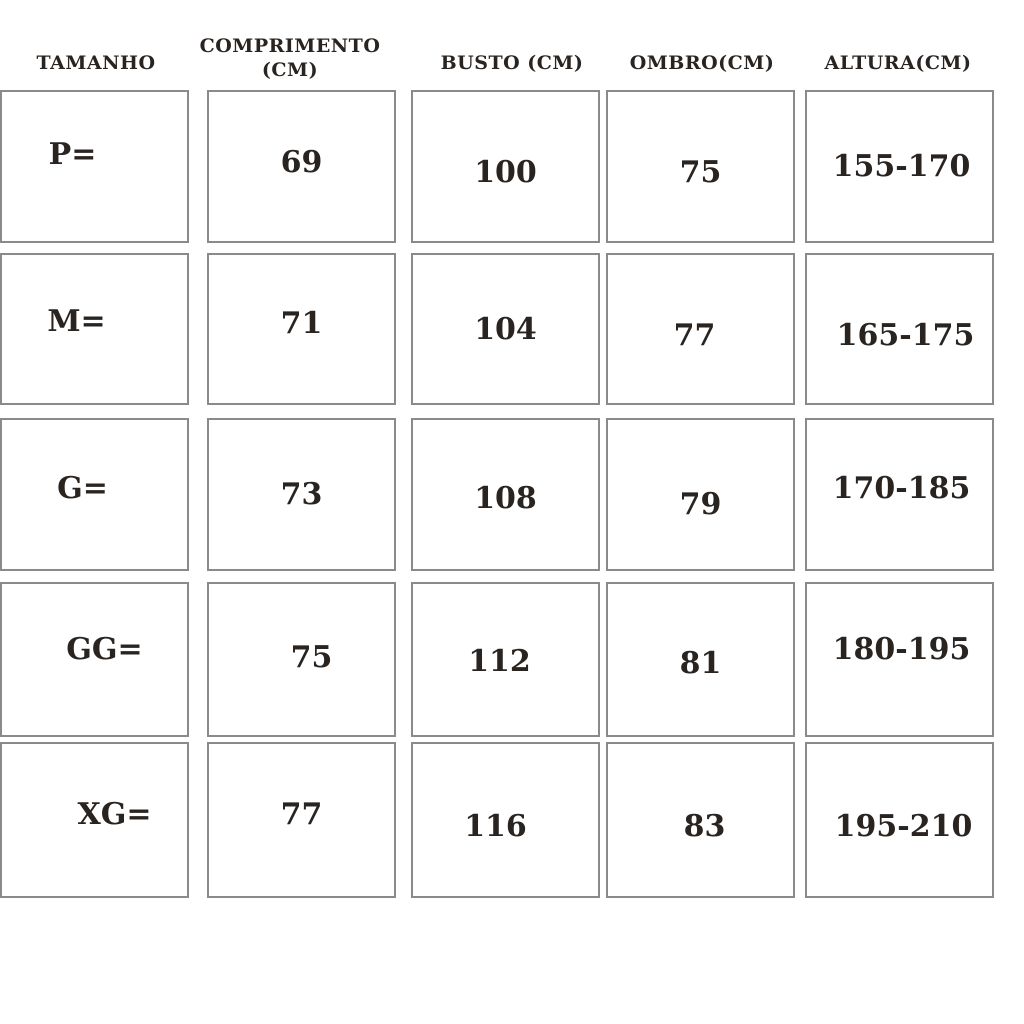 This screenshot has width=1024, height=1024. I want to click on cell-length-value: 73, so click(301, 494).